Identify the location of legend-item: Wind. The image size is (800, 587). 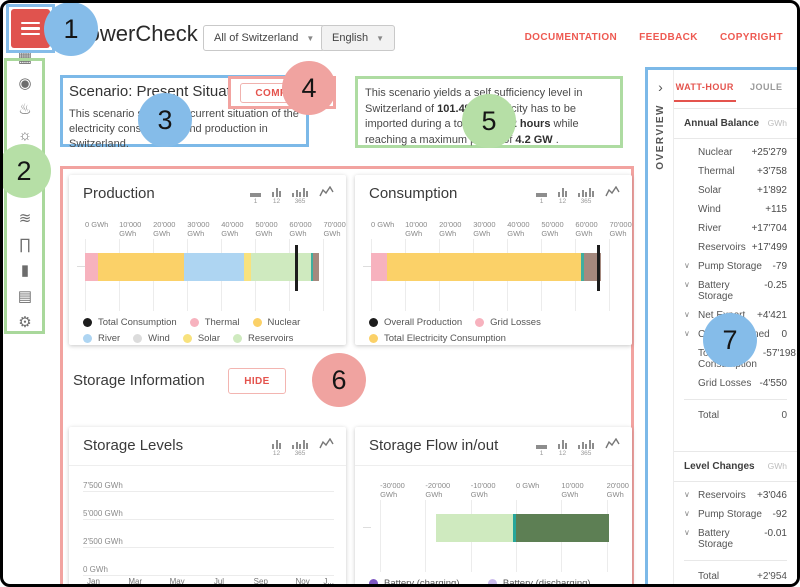
(151, 338).